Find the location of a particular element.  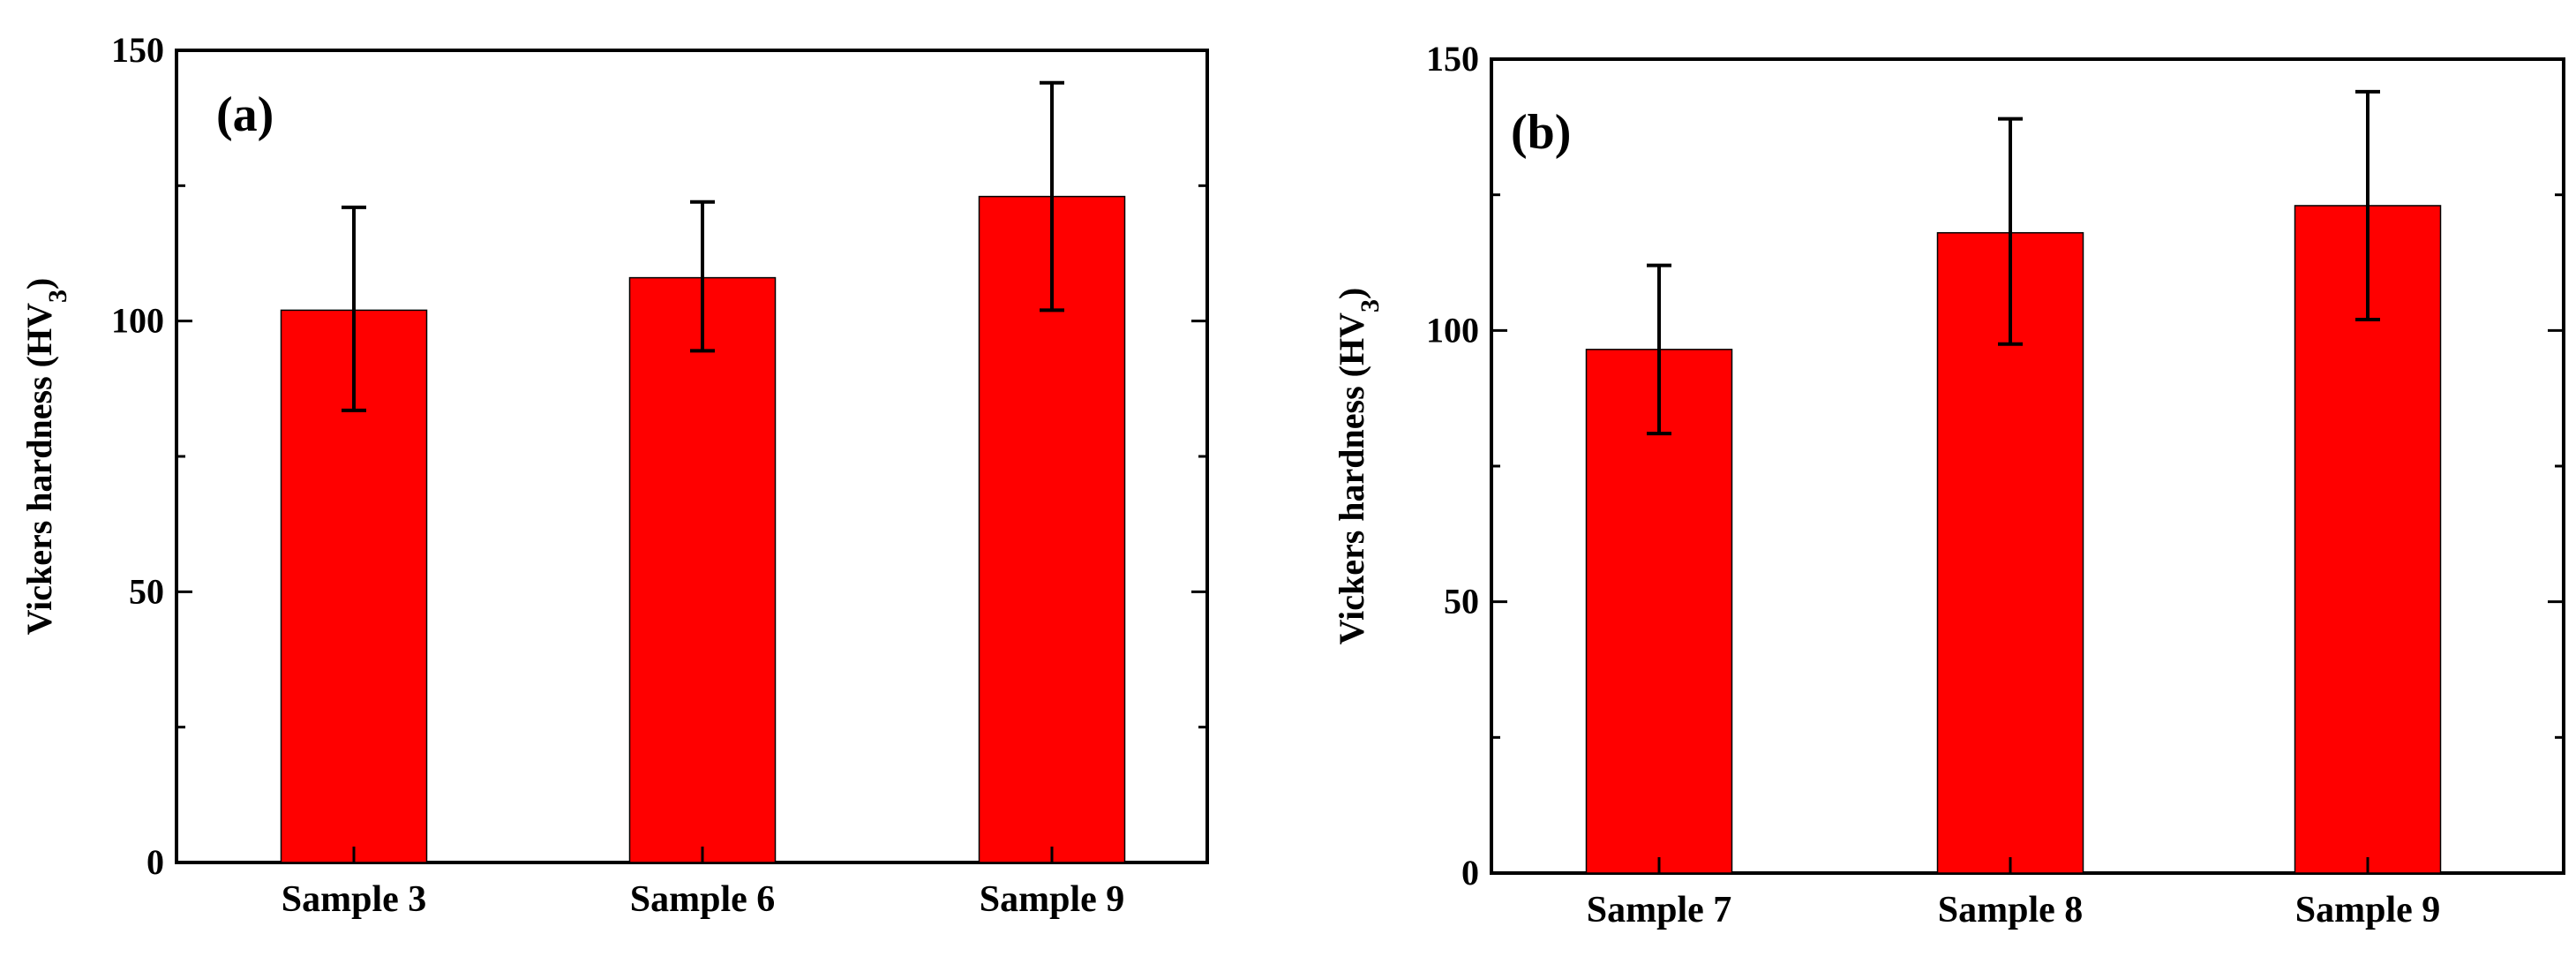

x-tick-label: Sample 6 is located at coordinates (703, 899).